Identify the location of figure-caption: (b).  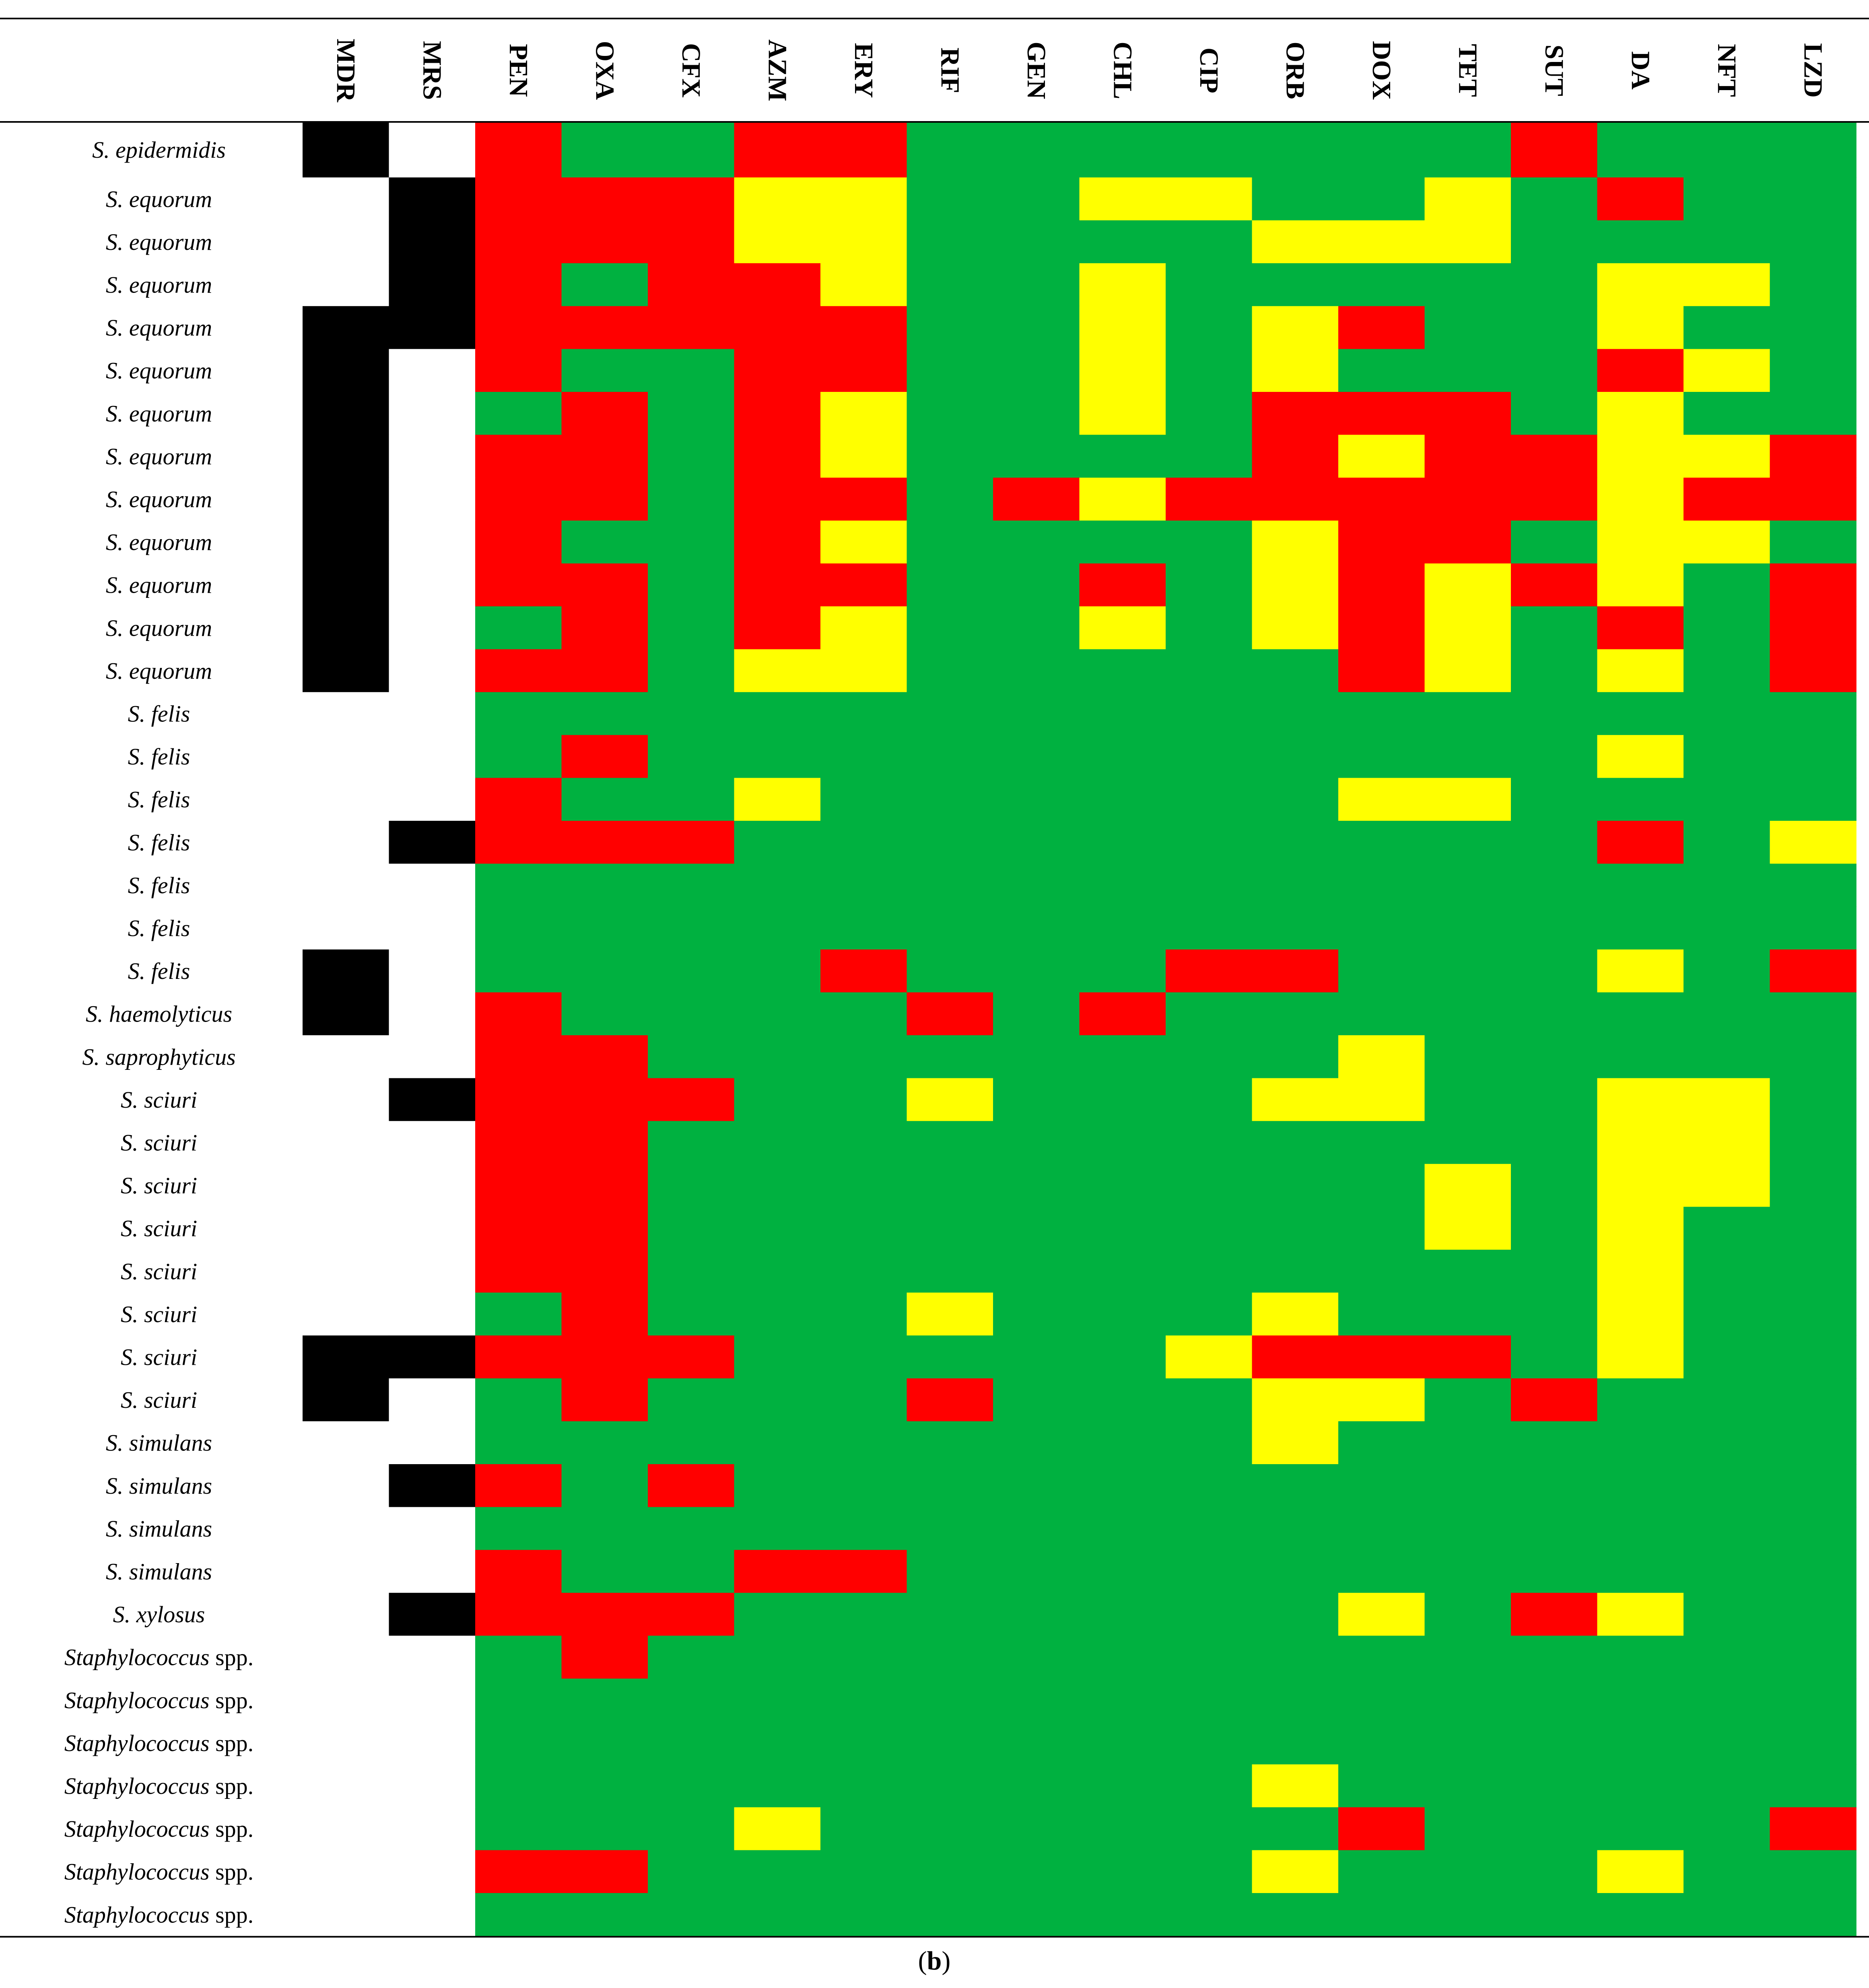
(934, 1961).